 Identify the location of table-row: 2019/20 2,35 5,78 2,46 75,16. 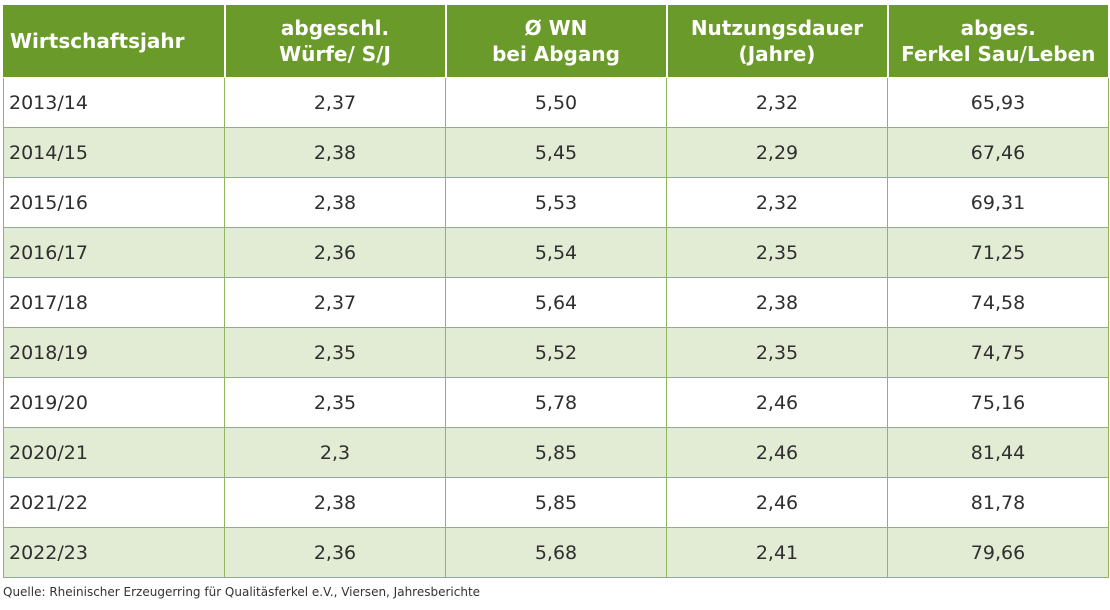
(556, 402).